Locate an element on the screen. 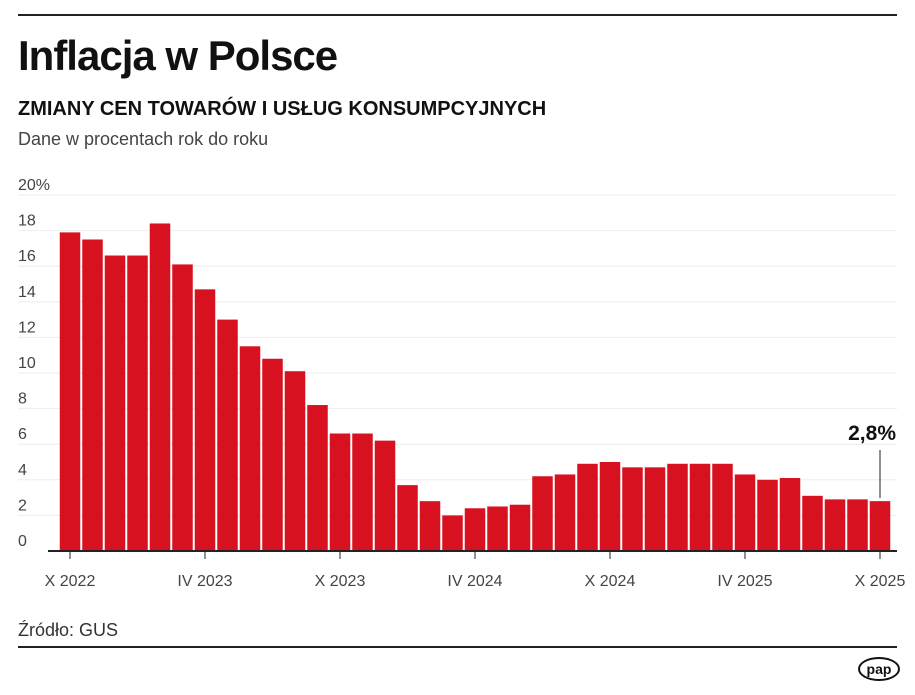 This screenshot has width=915, height=695. bar-VIII-2025 is located at coordinates (835, 525).